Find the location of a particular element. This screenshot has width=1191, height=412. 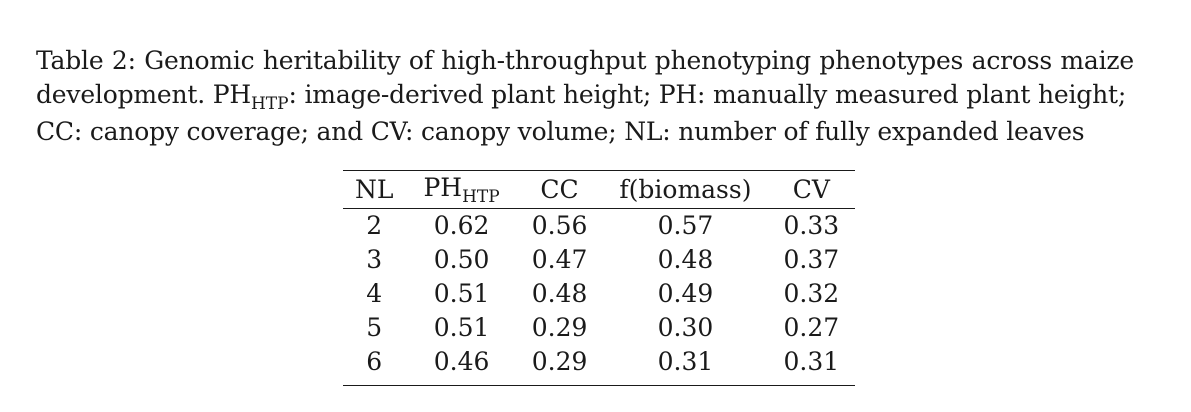

table-header-row: NL PHHTP CC f(biomass) CV is located at coordinates (599, 189).